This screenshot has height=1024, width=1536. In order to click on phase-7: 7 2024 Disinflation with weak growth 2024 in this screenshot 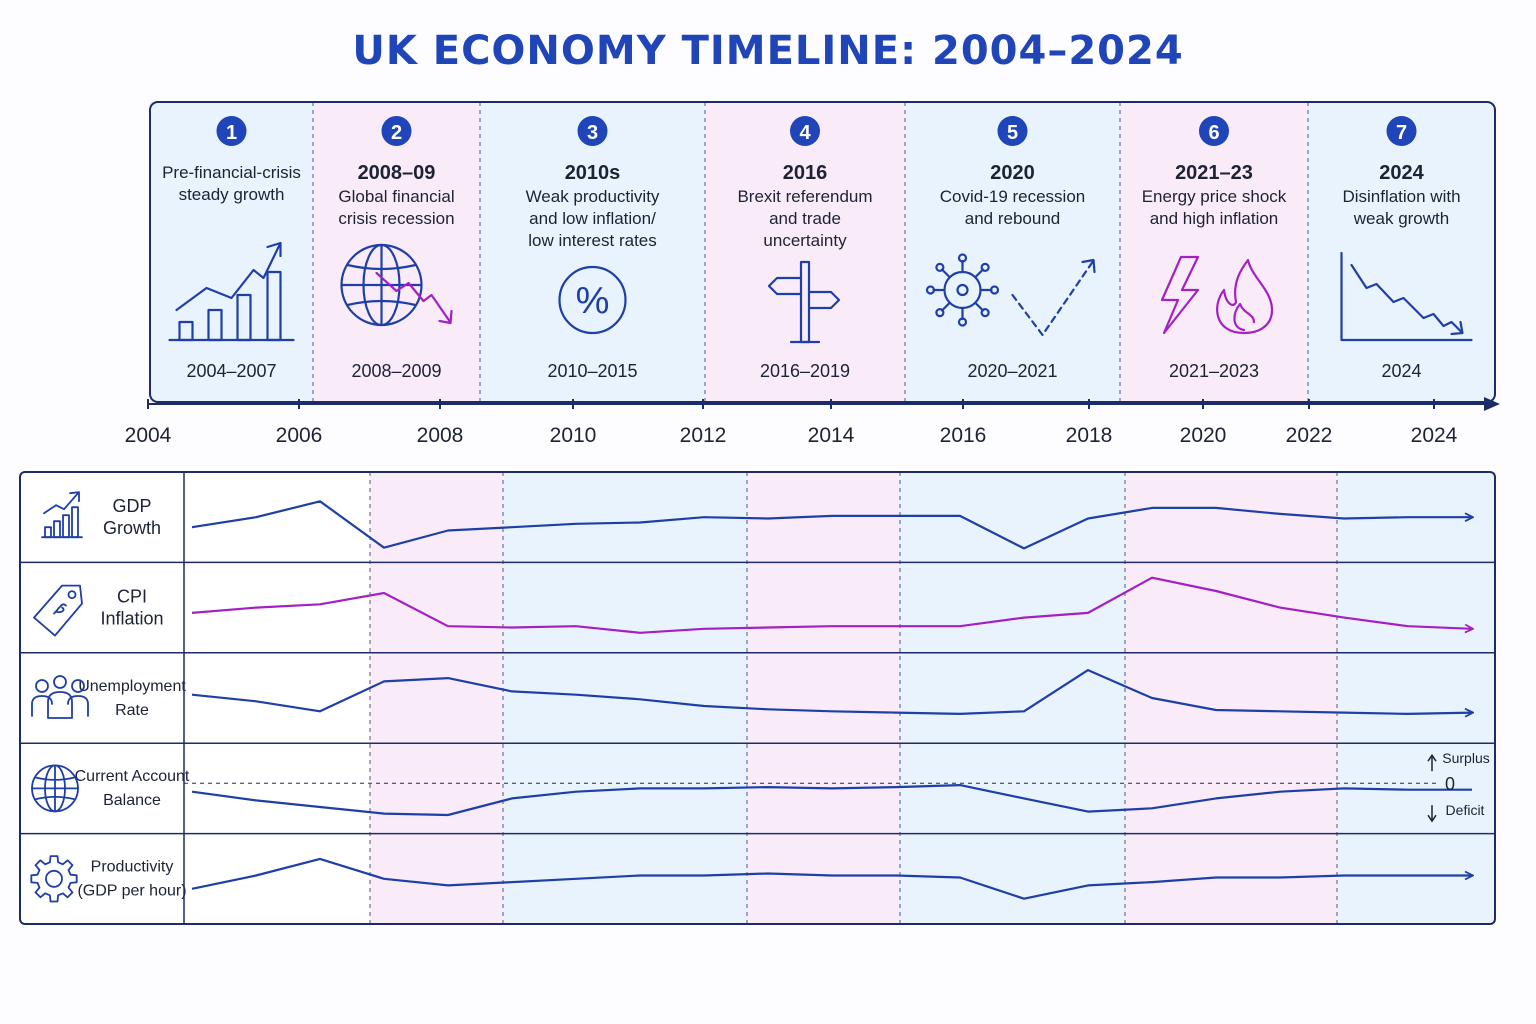, I will do `click(1406, 248)`.